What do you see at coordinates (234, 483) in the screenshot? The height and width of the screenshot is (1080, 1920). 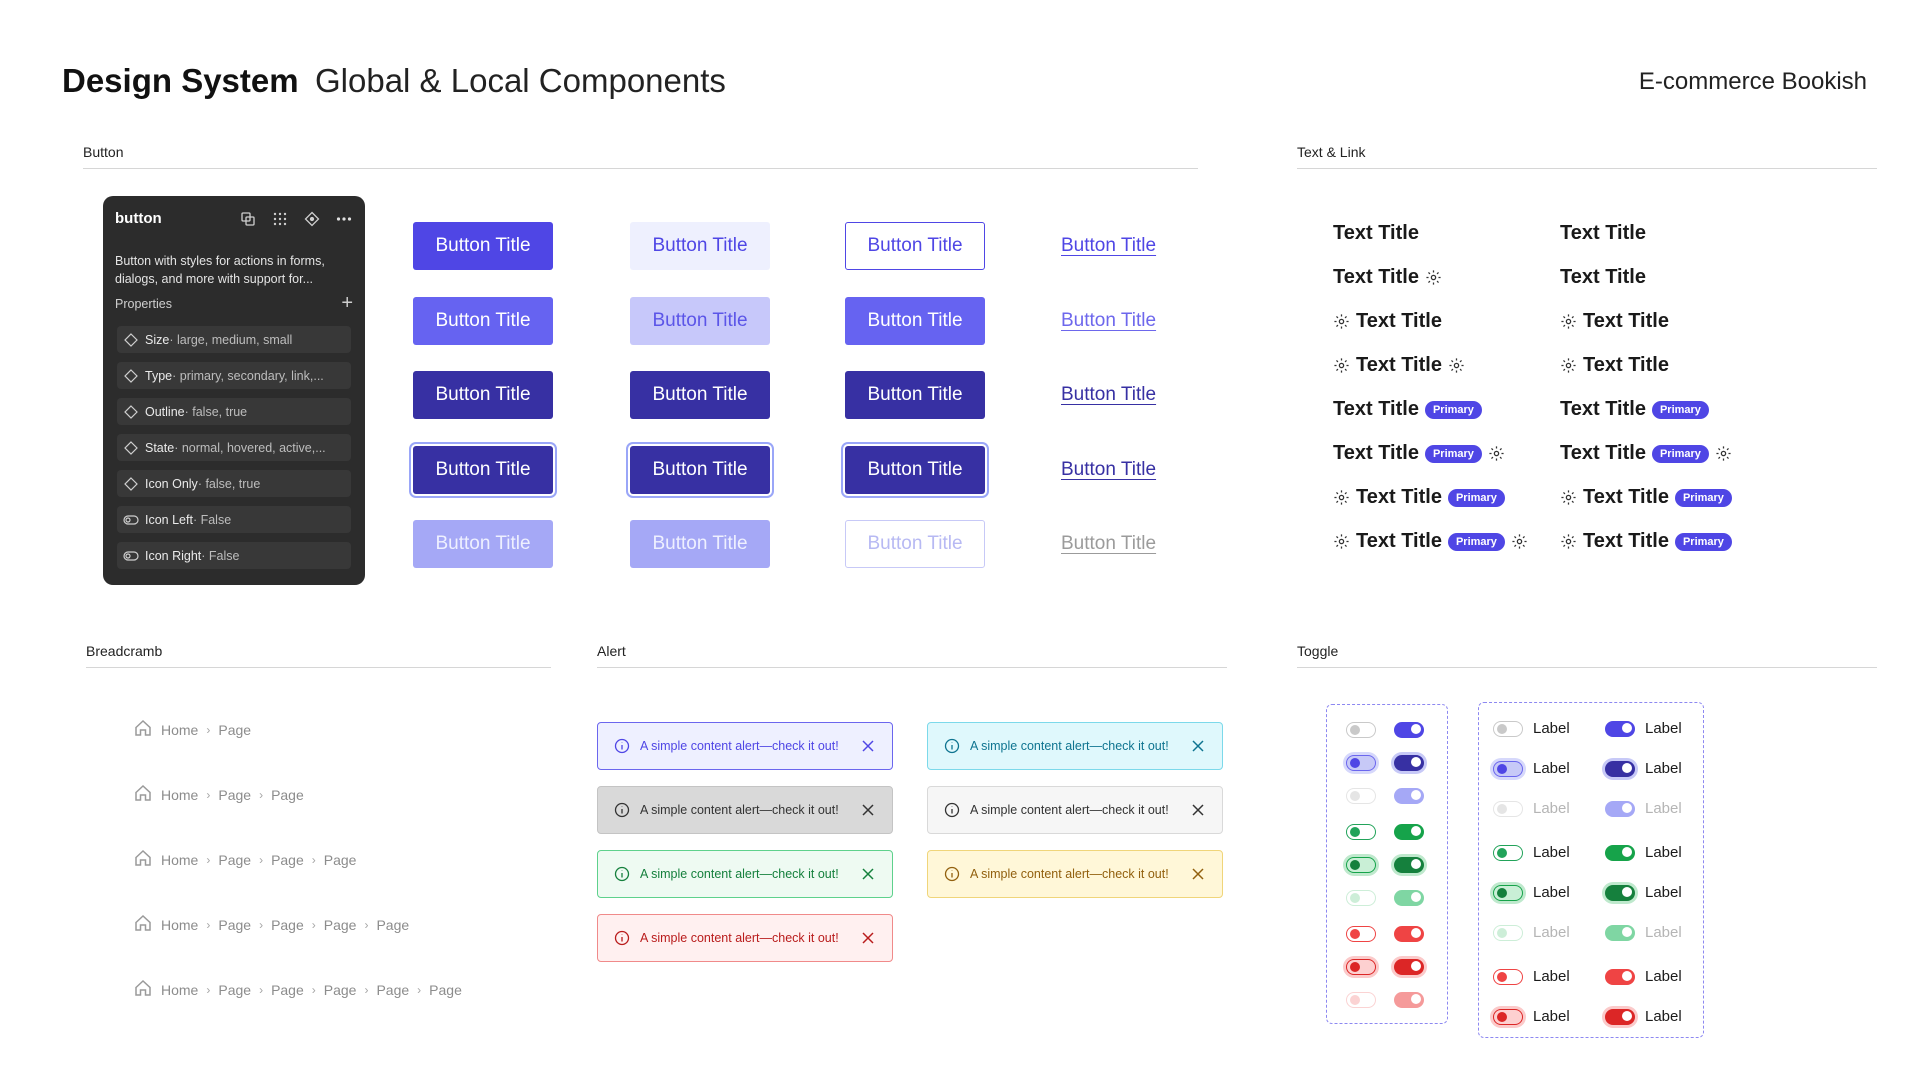 I see `property-icon-only: Icon Only · false, true` at bounding box center [234, 483].